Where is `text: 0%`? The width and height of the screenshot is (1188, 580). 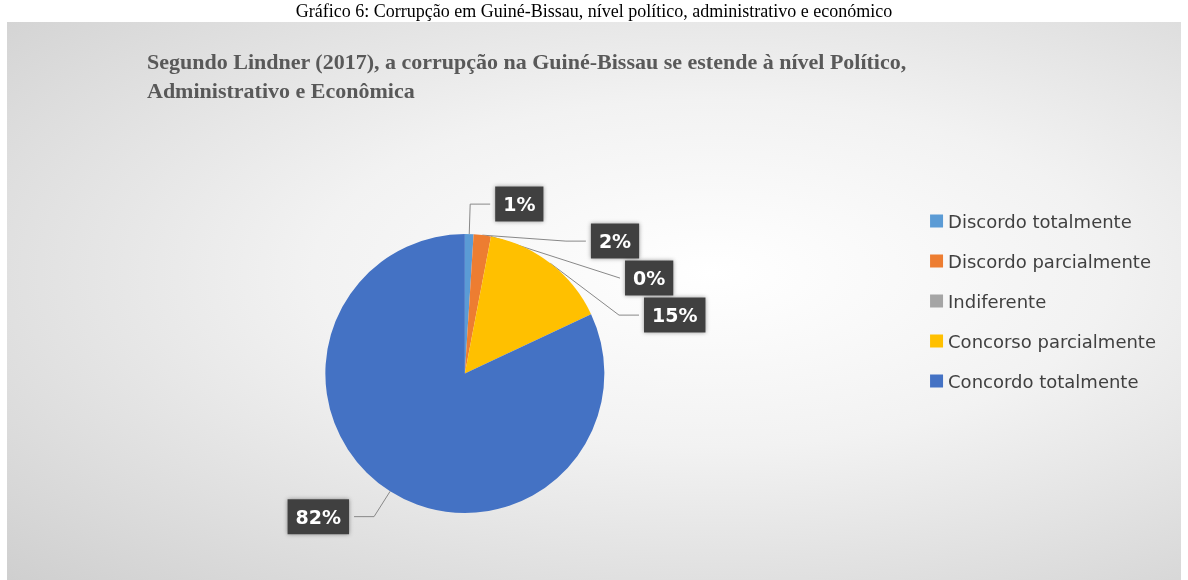
text: 0% is located at coordinates (649, 278).